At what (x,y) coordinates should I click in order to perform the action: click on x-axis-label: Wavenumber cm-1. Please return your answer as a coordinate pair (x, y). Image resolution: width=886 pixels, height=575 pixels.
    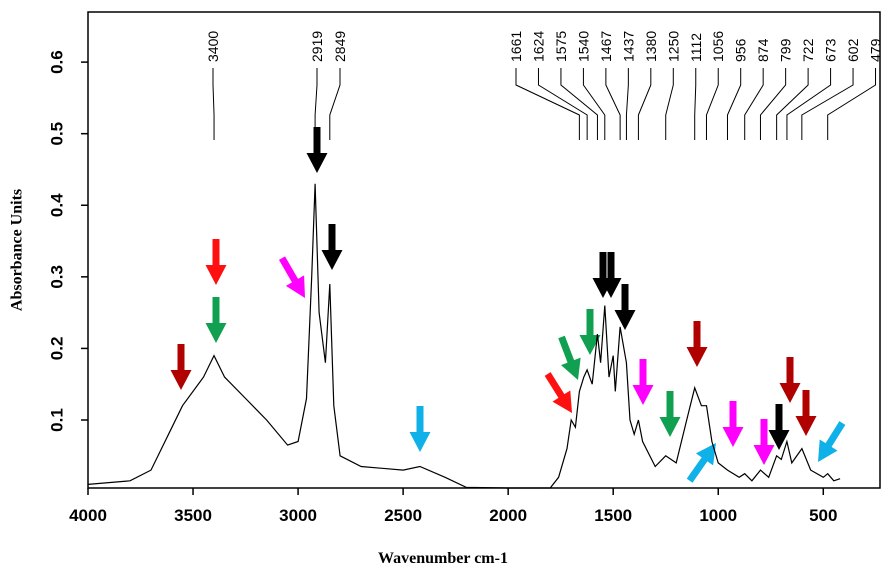
    Looking at the image, I should click on (443, 558).